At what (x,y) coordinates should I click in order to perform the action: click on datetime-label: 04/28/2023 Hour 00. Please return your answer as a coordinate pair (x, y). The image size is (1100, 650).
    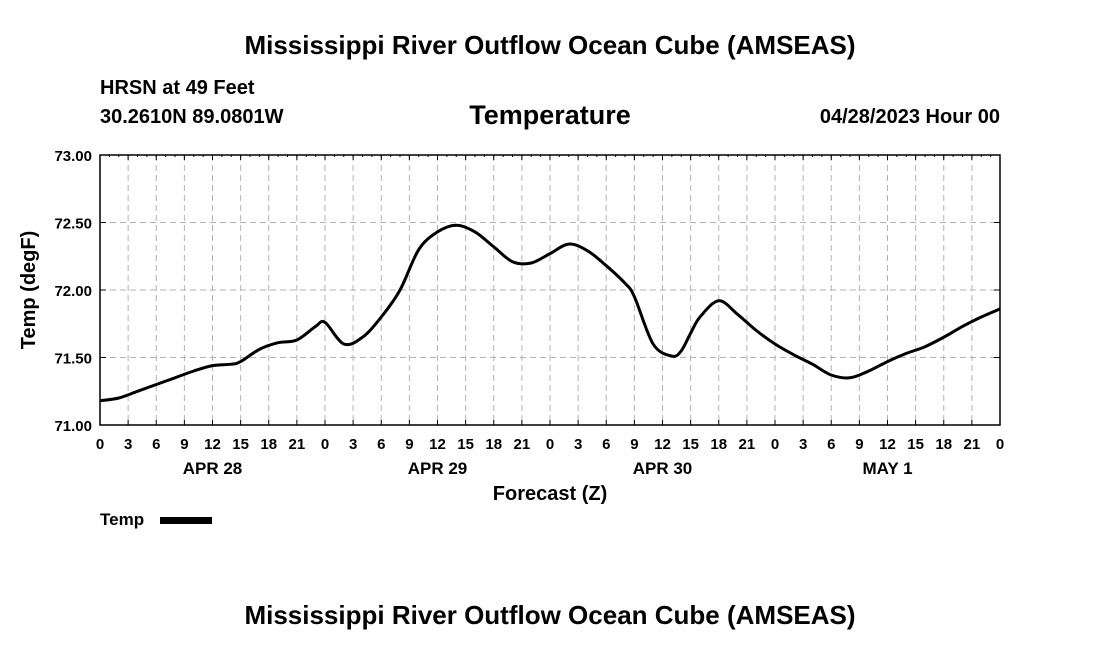
    Looking at the image, I should click on (909, 117).